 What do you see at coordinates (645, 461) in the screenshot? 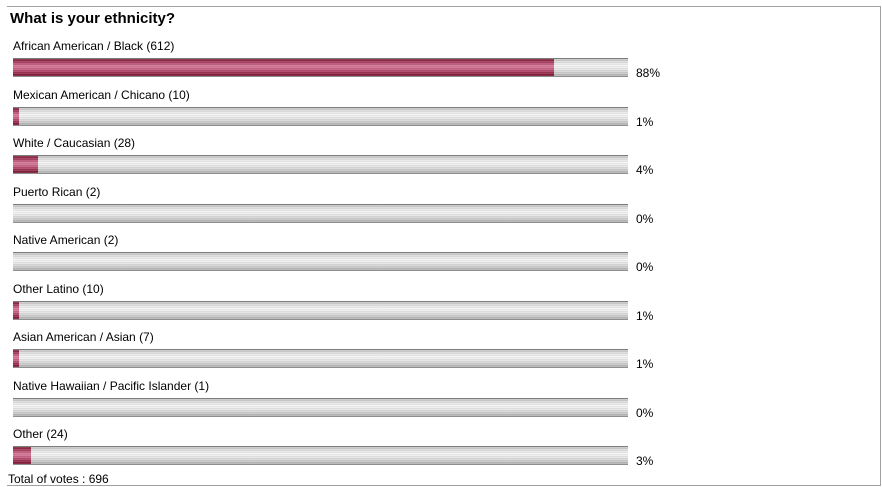
I see `percent-label: 3%` at bounding box center [645, 461].